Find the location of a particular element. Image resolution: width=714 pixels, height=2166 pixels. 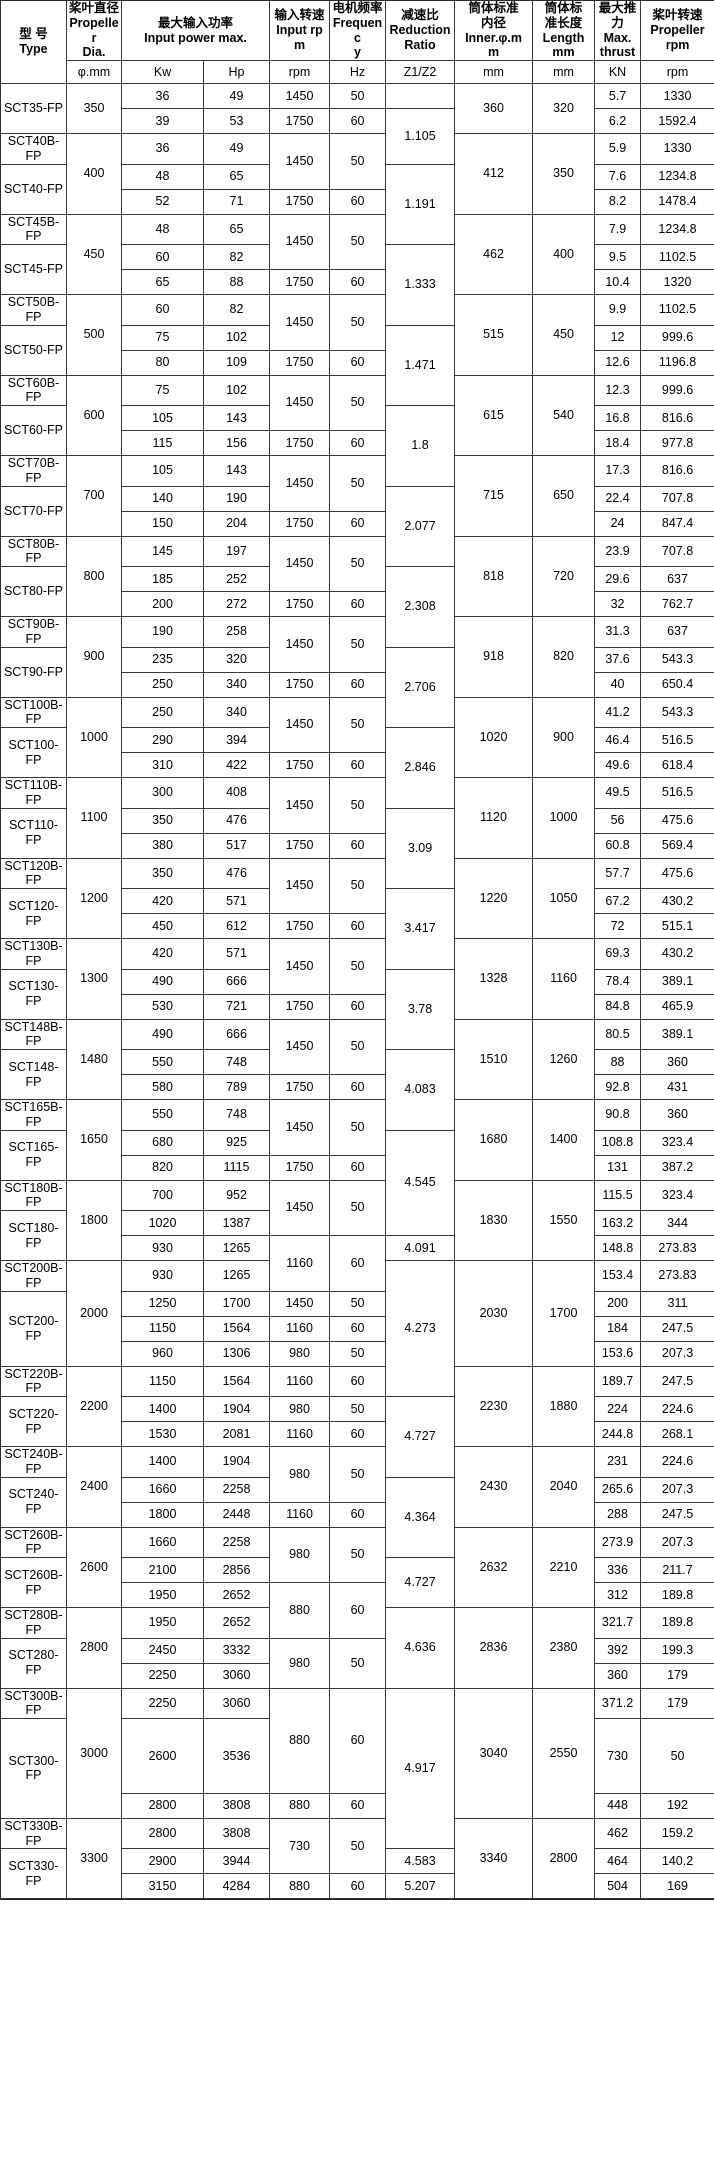

cell-standard-length: 1160 is located at coordinates (564, 979).